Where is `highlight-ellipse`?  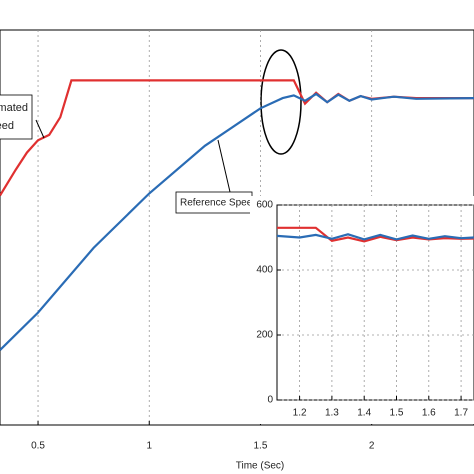
highlight-ellipse is located at coordinates (281, 102).